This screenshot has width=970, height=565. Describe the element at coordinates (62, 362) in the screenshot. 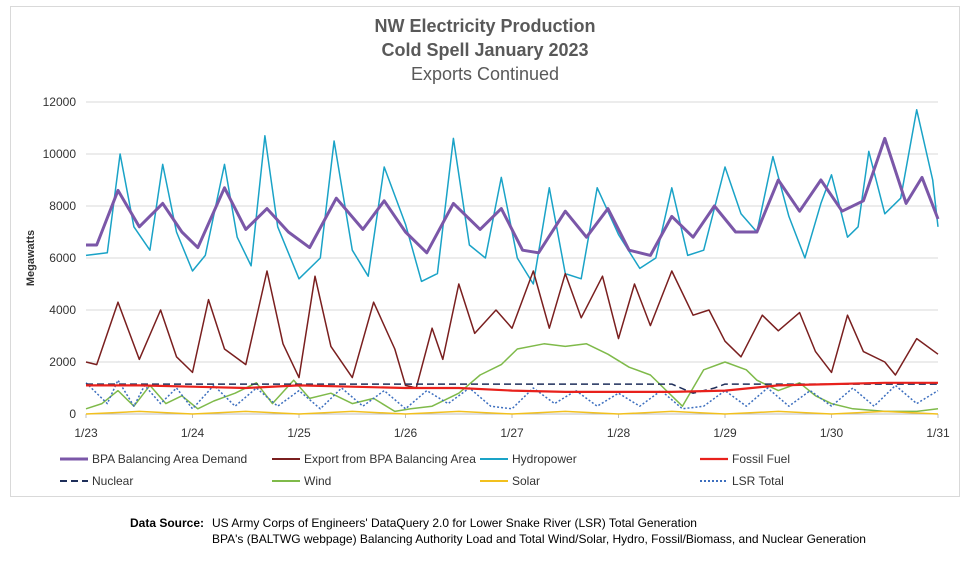

I see `y-tick-label: 2000` at that location.